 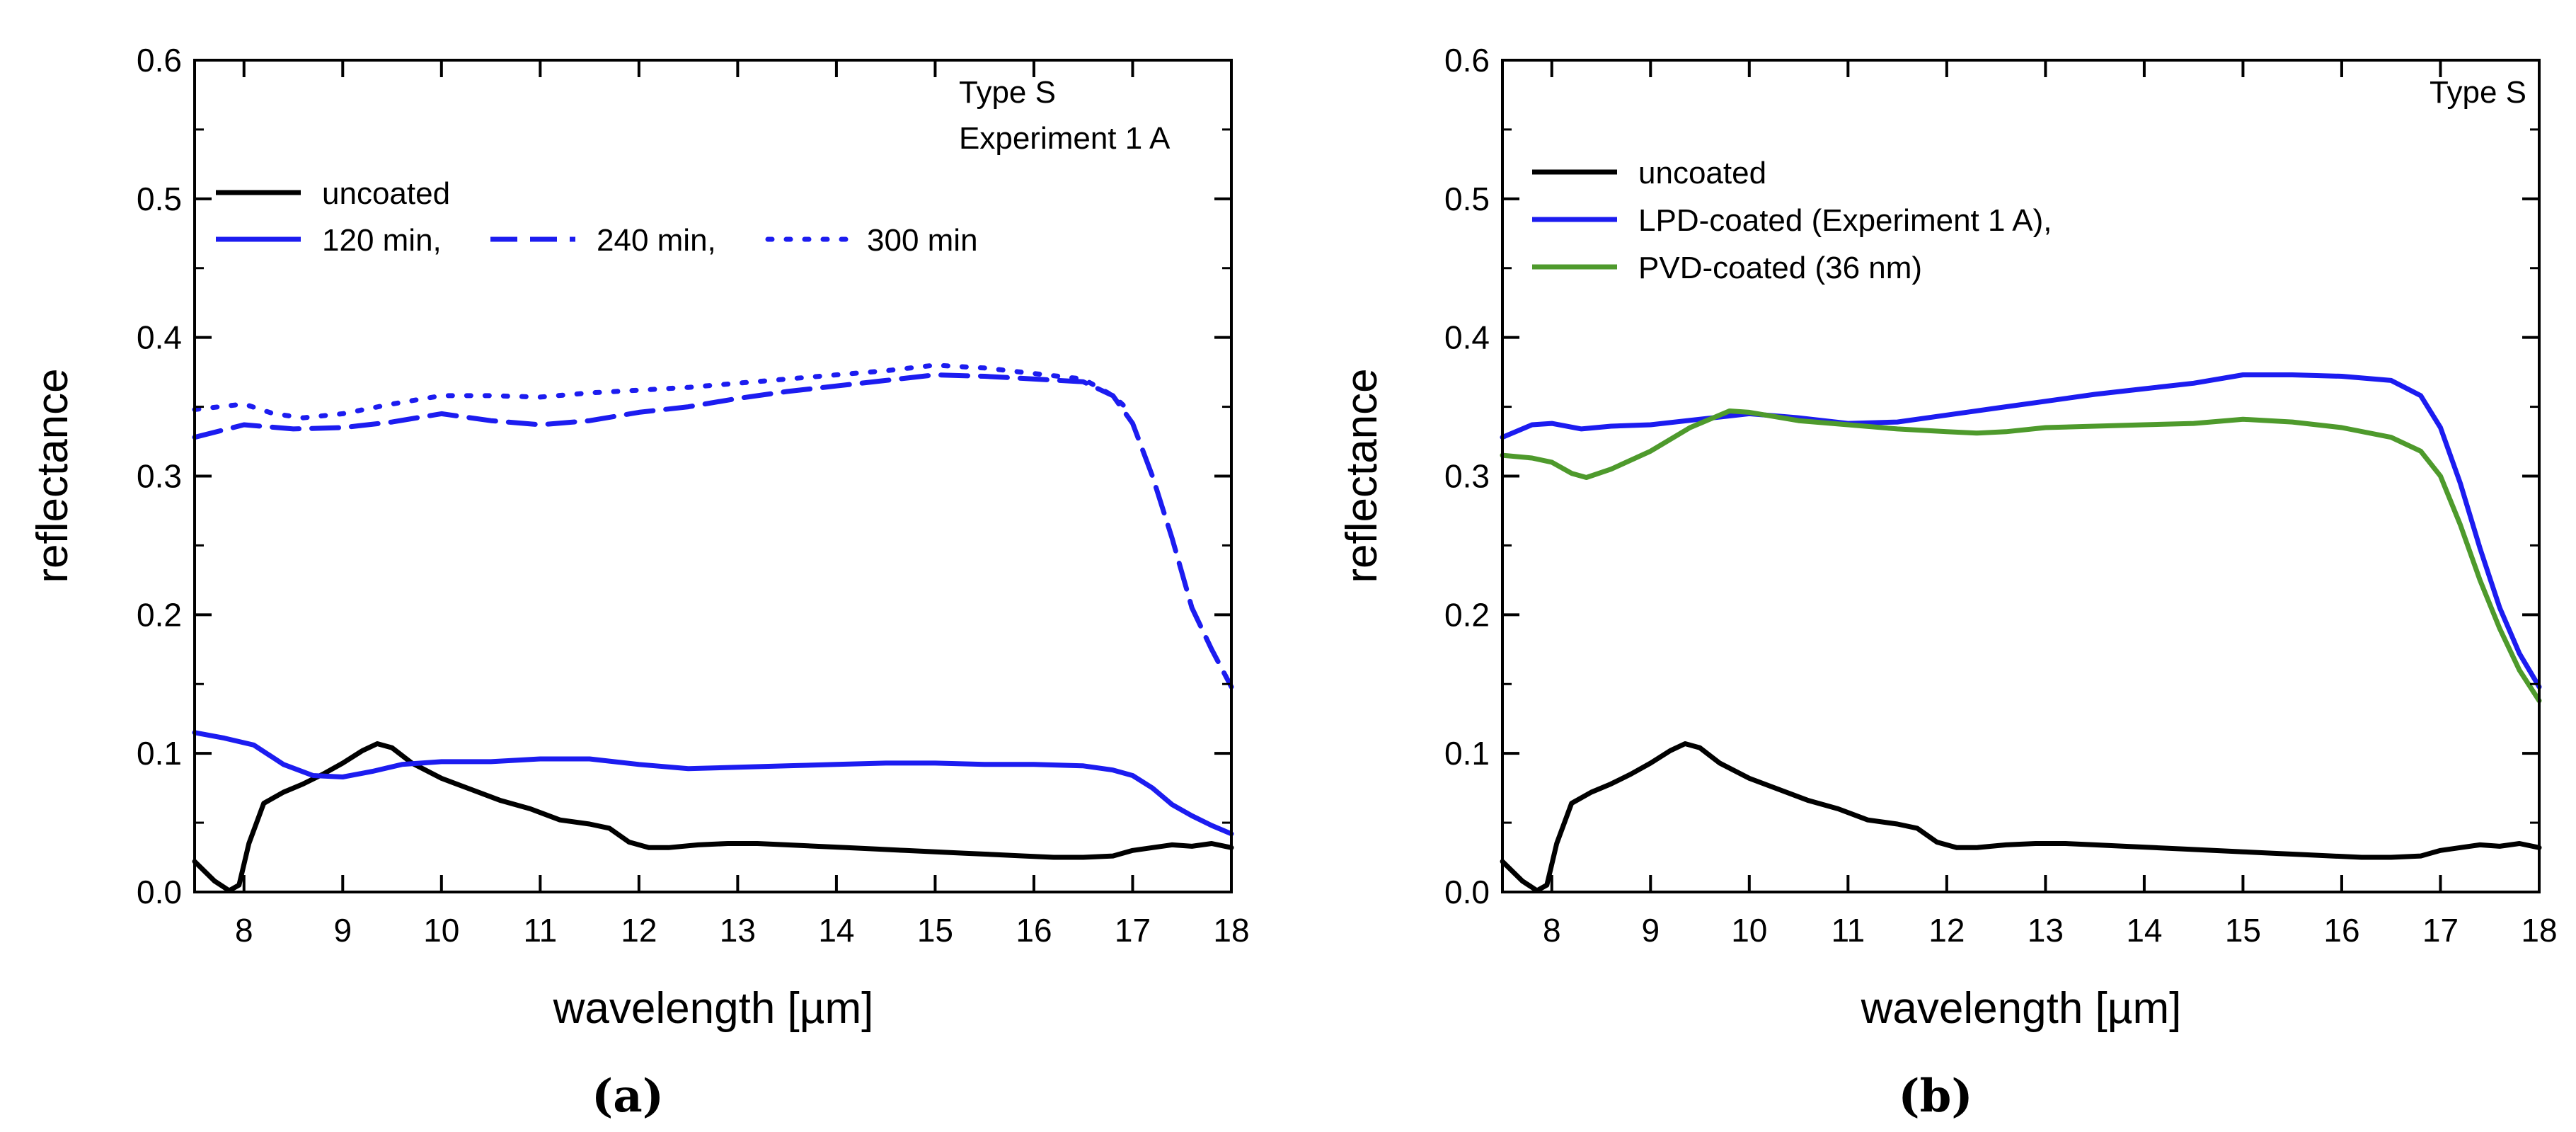 I want to click on panel-b-ytick-label: 0.1, so click(x=1467, y=753).